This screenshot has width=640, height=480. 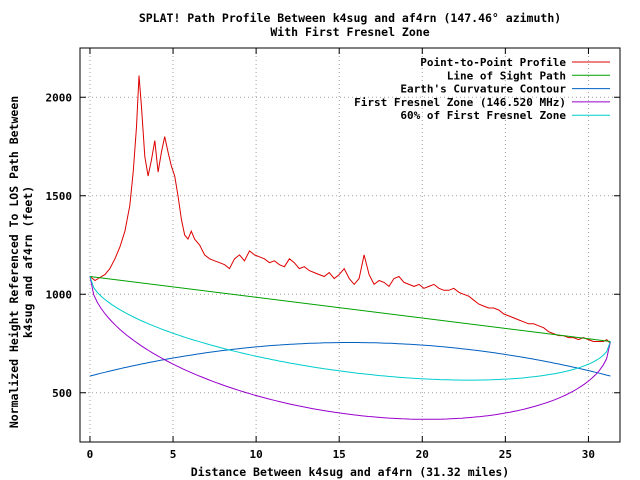 I want to click on legend-entry-label: First Fresnel Zone (146.520 MHz), so click(x=460, y=102).